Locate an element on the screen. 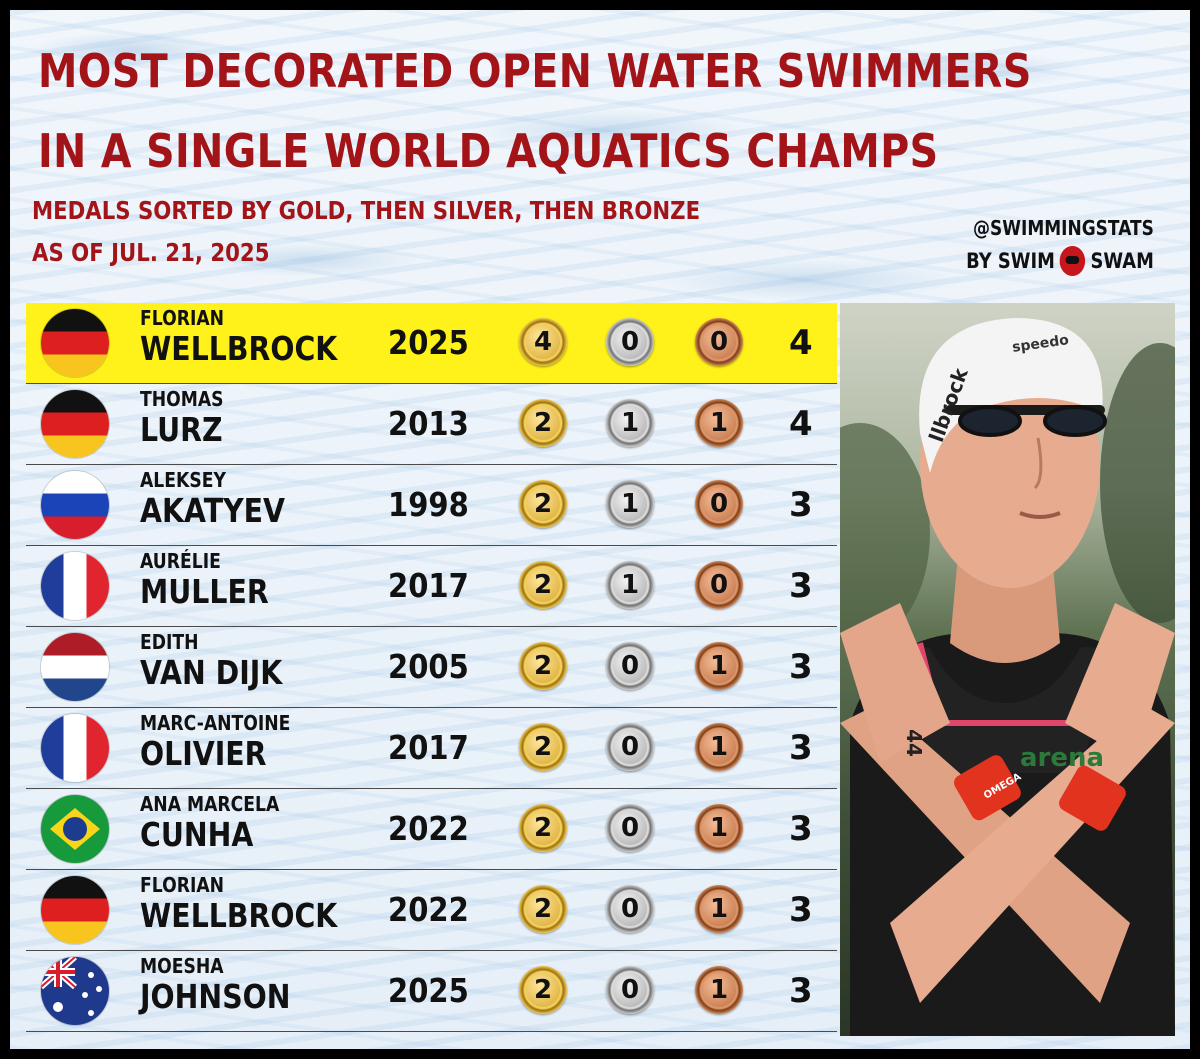 Image resolution: width=1200 pixels, height=1059 pixels. hand-number-text: 44 is located at coordinates (913, 743).